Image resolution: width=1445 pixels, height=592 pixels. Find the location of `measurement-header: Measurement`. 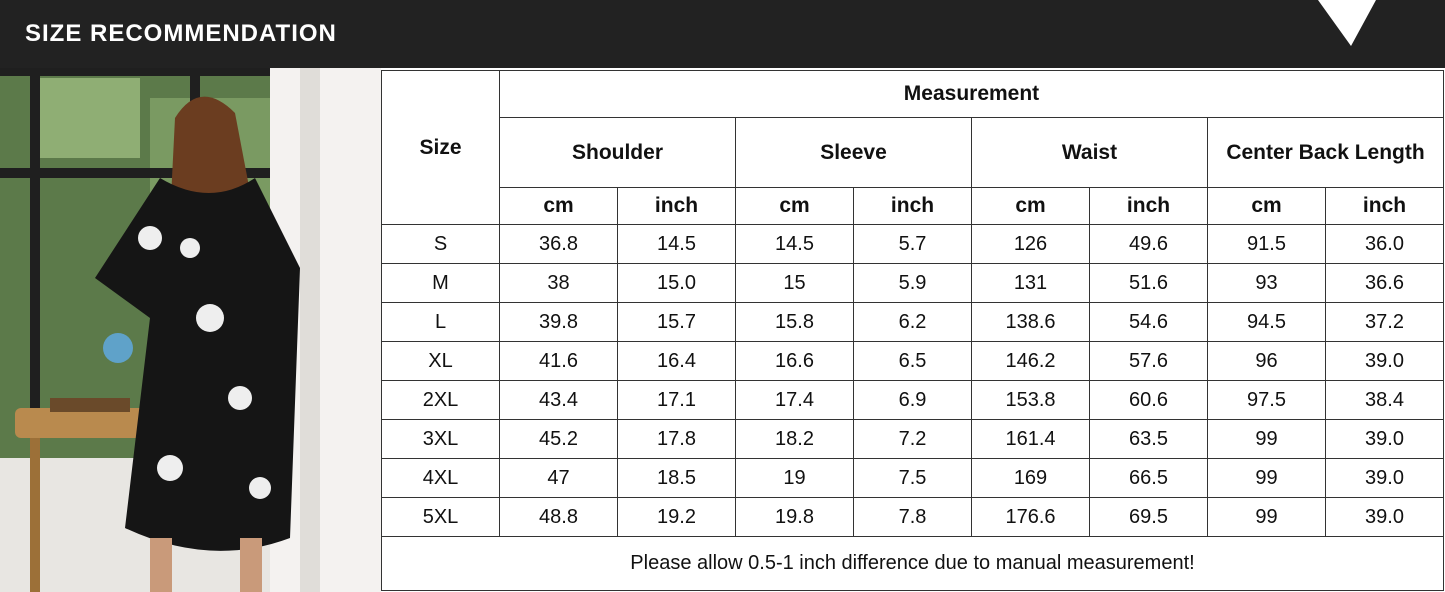

measurement-header: Measurement is located at coordinates (971, 94).